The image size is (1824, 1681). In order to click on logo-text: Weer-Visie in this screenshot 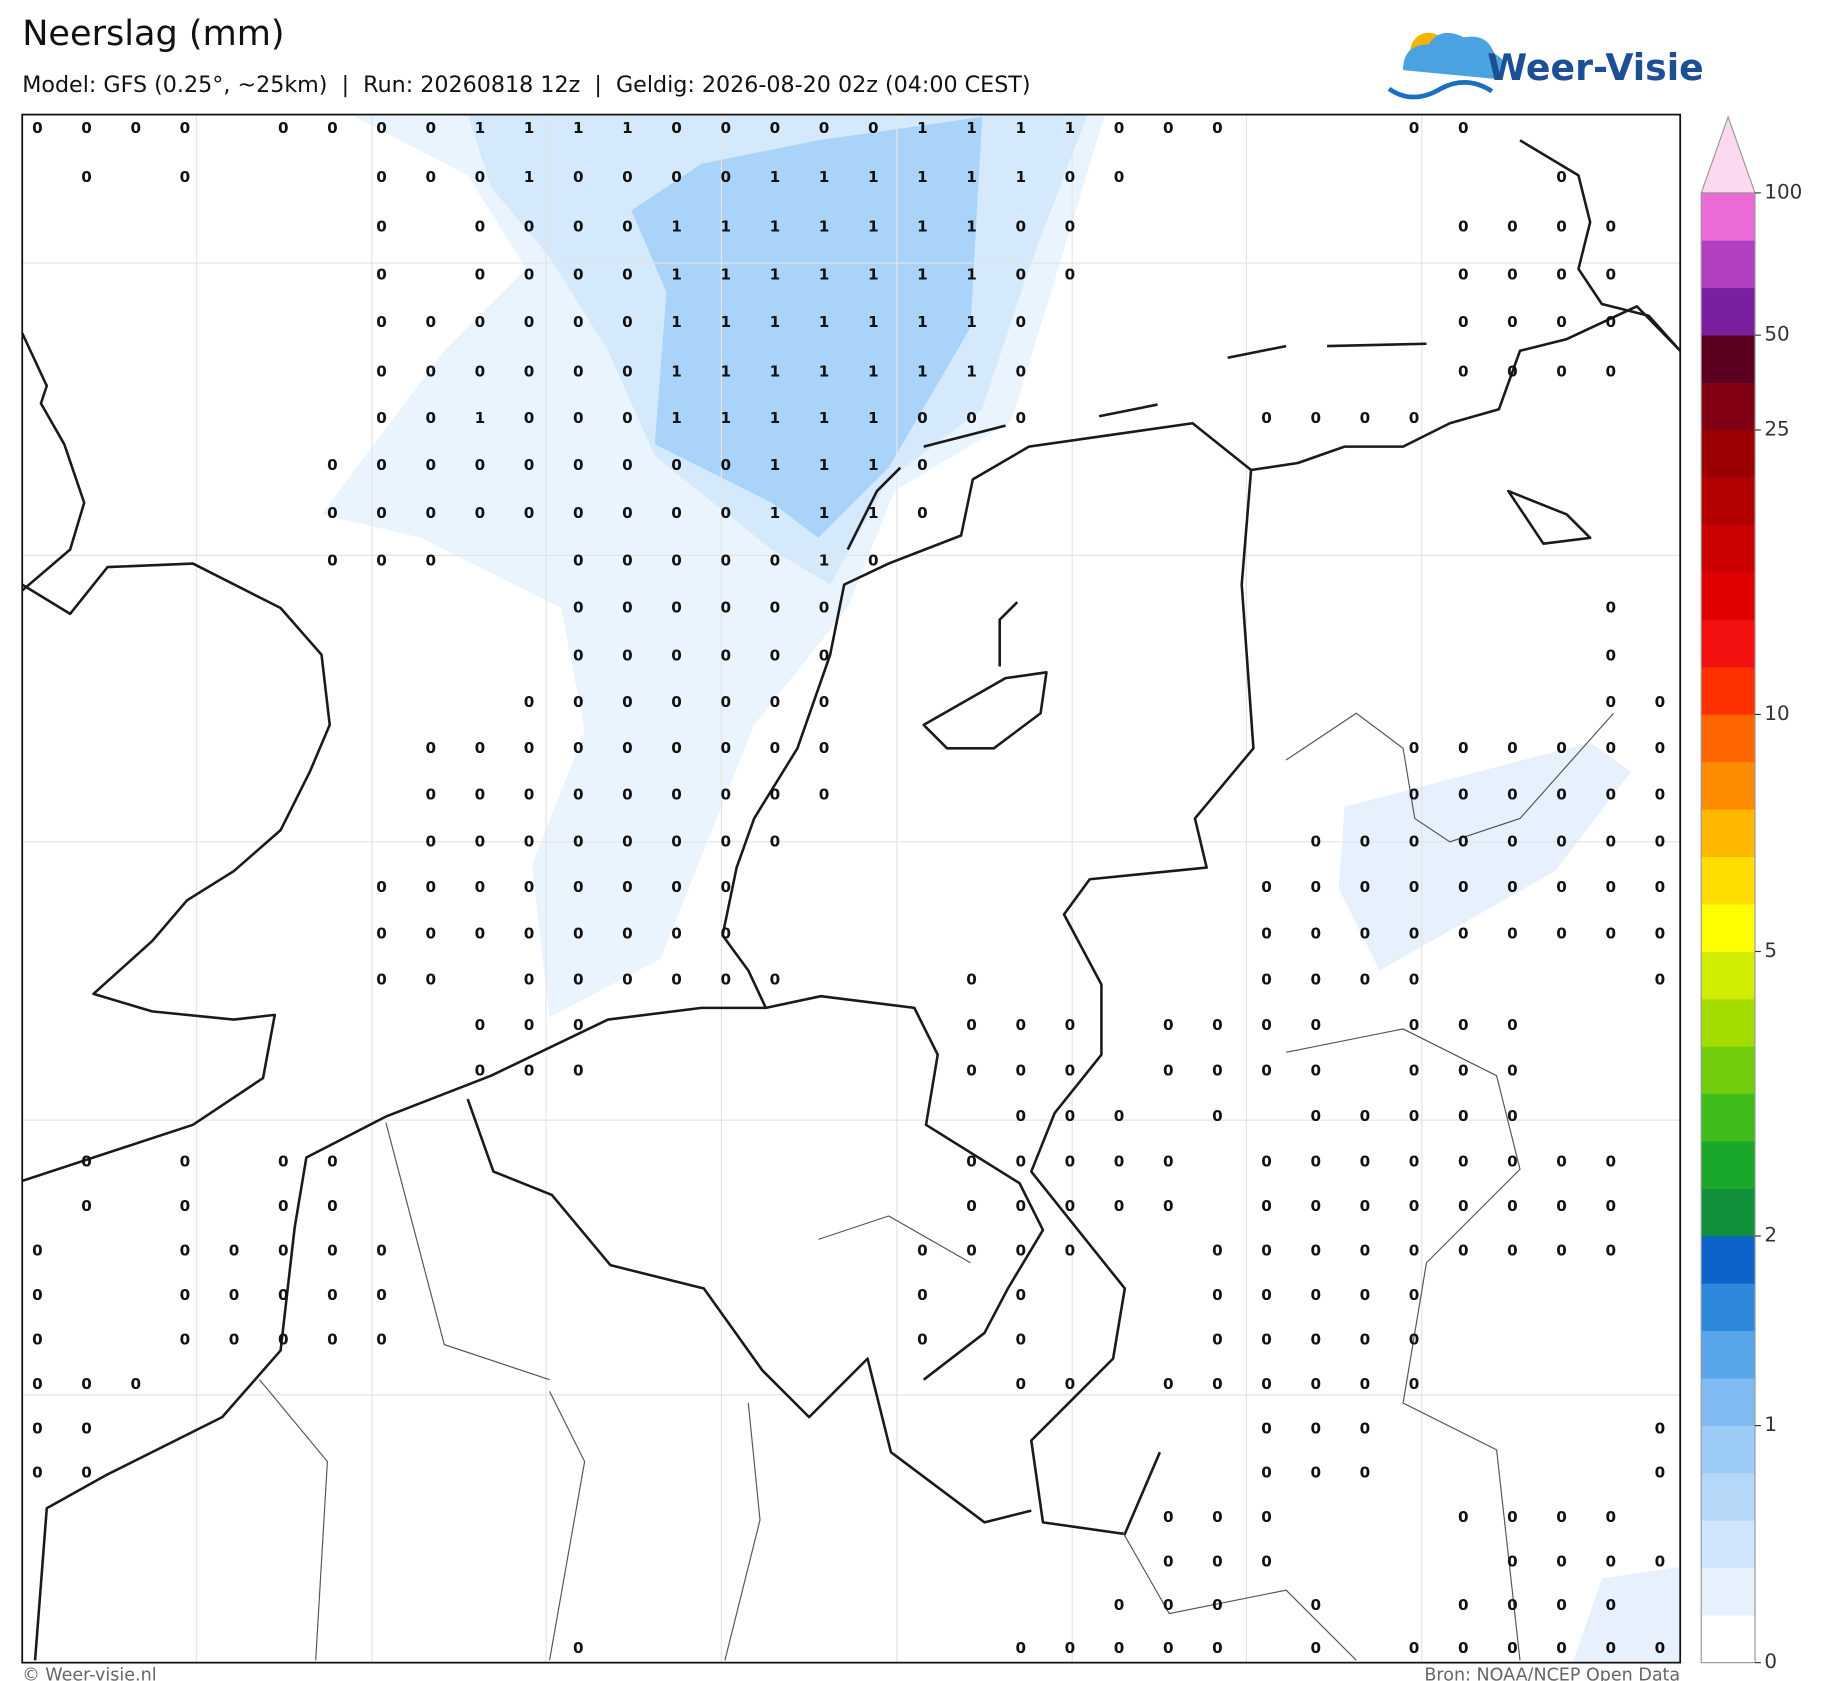, I will do `click(1595, 67)`.